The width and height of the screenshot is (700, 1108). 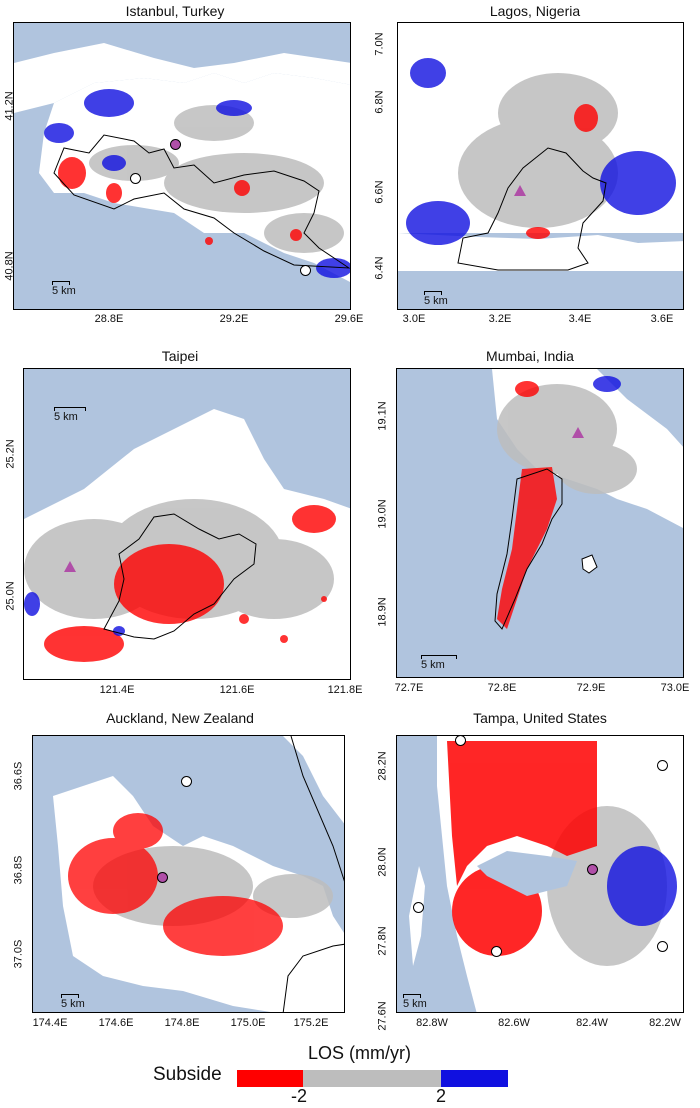 What do you see at coordinates (379, 192) in the screenshot?
I see `y-tick-label: 6.6N` at bounding box center [379, 192].